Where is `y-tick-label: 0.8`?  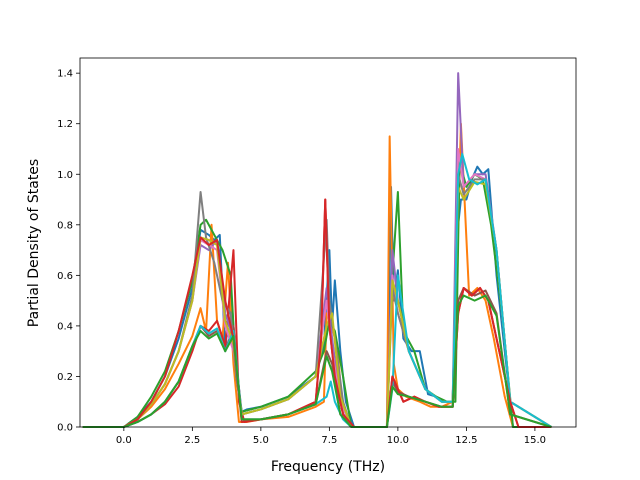 y-tick-label: 0.8 is located at coordinates (65, 225).